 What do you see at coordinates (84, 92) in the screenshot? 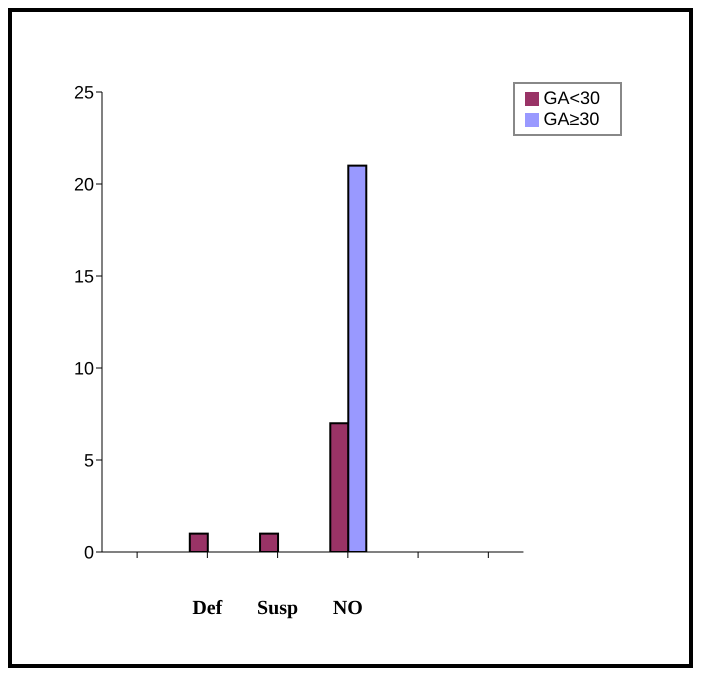
I see `y-tick-label: 25` at bounding box center [84, 92].